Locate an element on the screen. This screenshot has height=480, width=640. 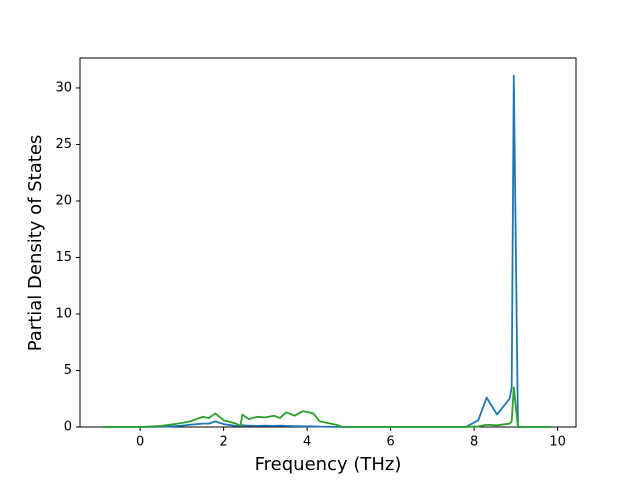
y-tick-label: 30 is located at coordinates (63, 87).